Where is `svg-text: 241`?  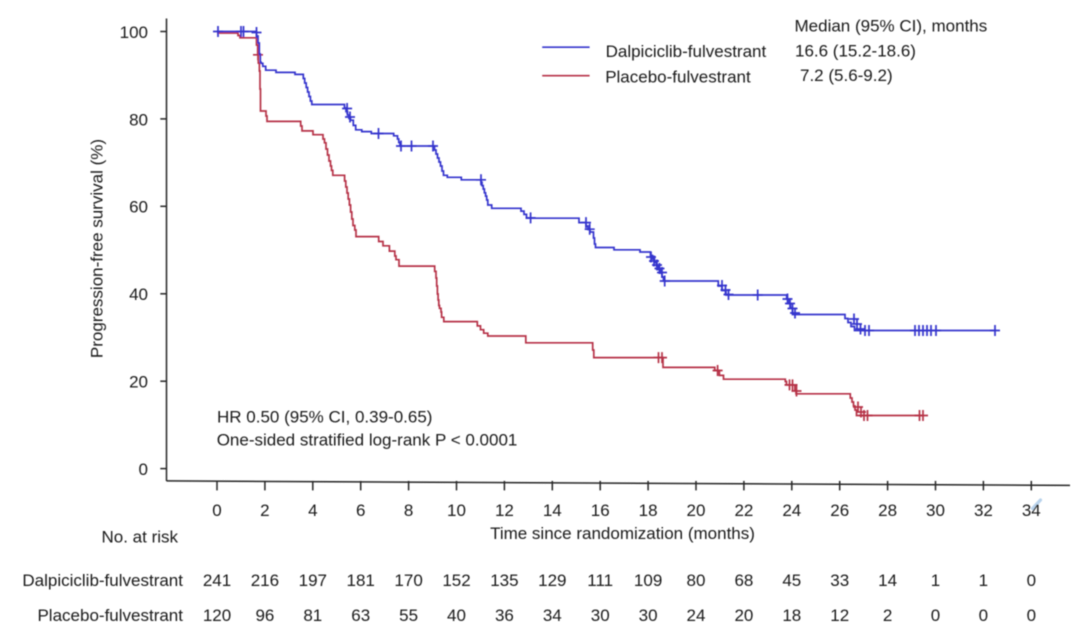 svg-text: 241 is located at coordinates (217, 580).